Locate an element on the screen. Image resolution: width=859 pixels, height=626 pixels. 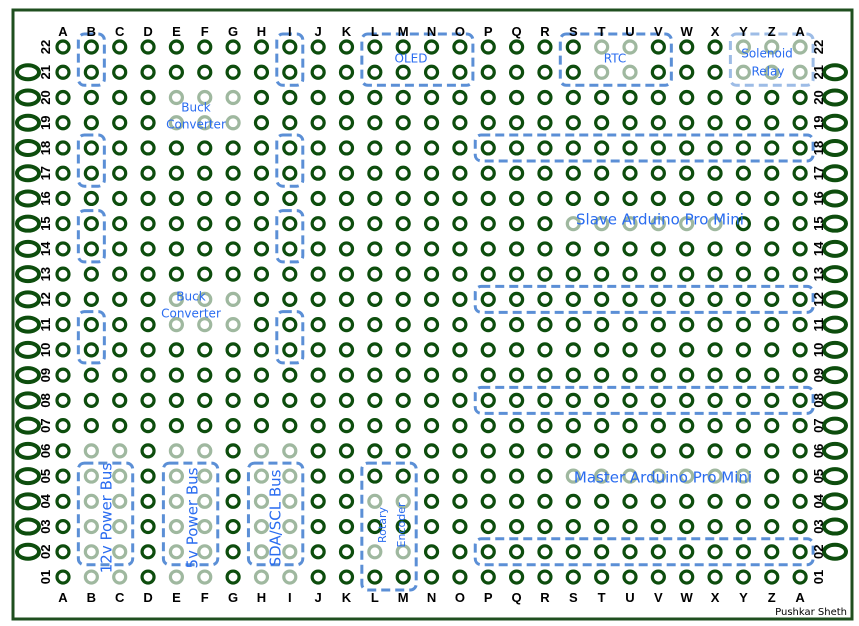
header-row-outline is located at coordinates (644, 148).